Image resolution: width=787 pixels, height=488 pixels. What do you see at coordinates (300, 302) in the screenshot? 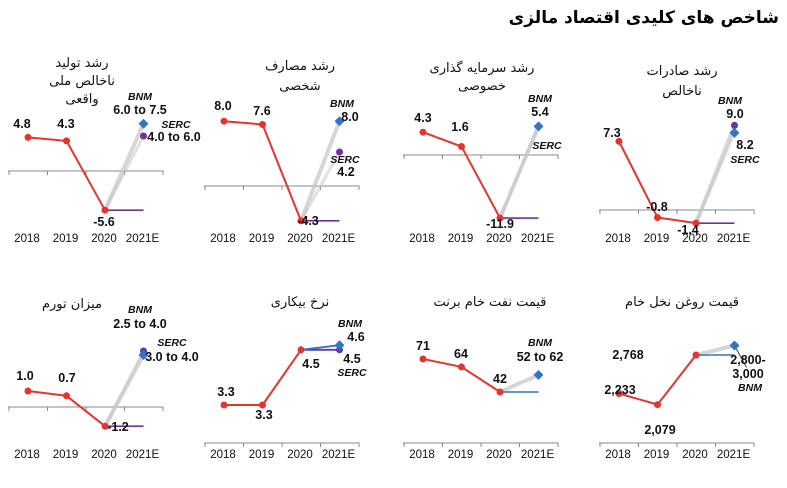
I see `chart-title: نرخ بیکاری` at bounding box center [300, 302].